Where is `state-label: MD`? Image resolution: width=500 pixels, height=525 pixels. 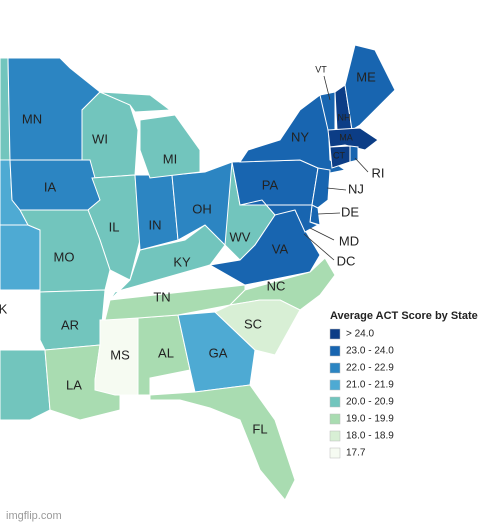
state-label: MD is located at coordinates (349, 240).